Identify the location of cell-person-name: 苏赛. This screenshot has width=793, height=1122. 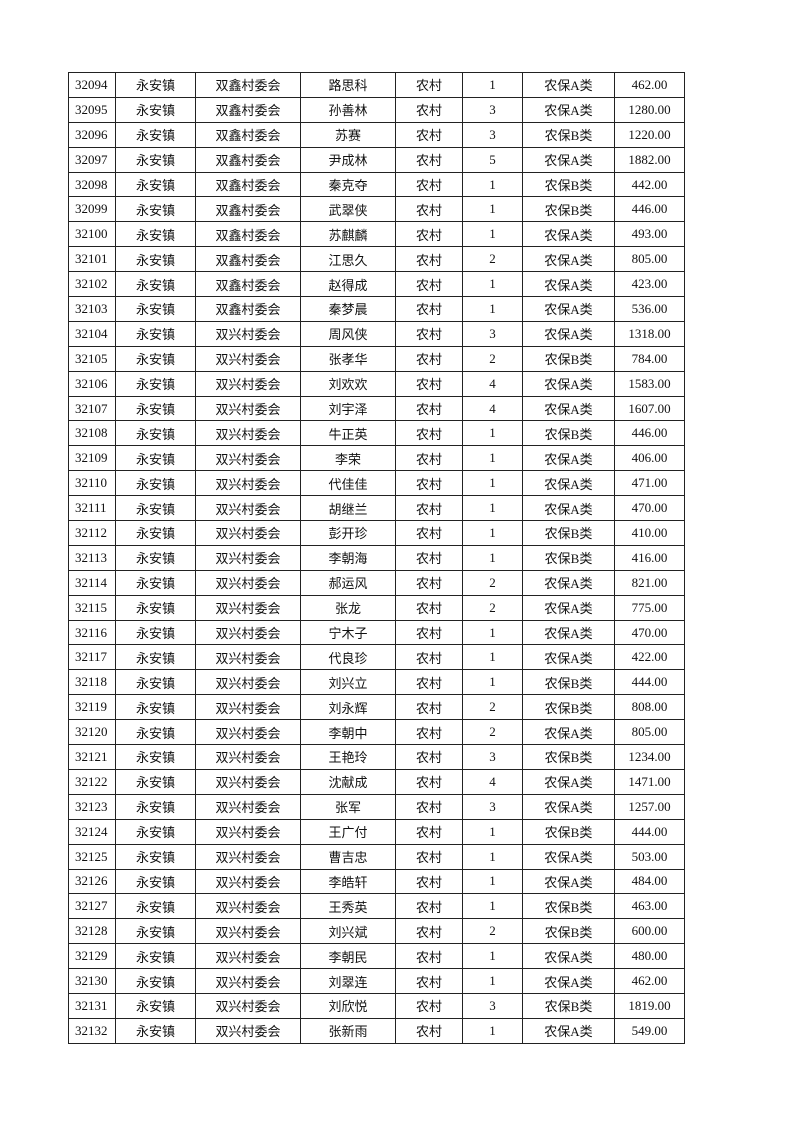
(348, 134).